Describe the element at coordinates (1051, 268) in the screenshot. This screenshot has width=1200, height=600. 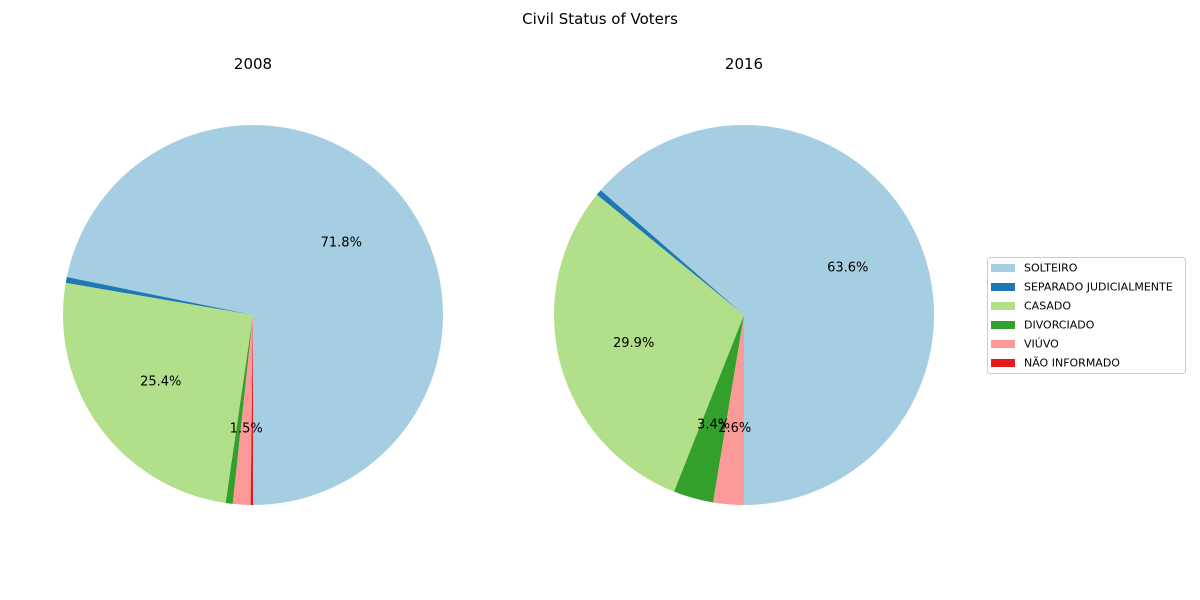
I see `legend-label-solteiro: SOLTEIRO` at that location.